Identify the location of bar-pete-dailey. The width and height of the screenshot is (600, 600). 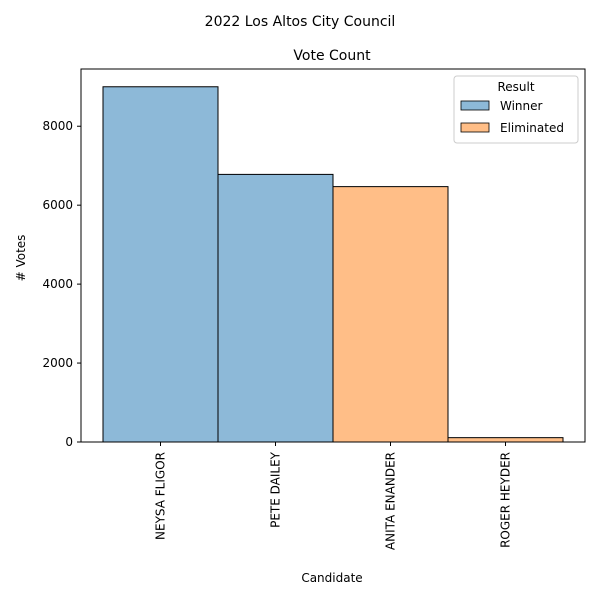
(275, 308).